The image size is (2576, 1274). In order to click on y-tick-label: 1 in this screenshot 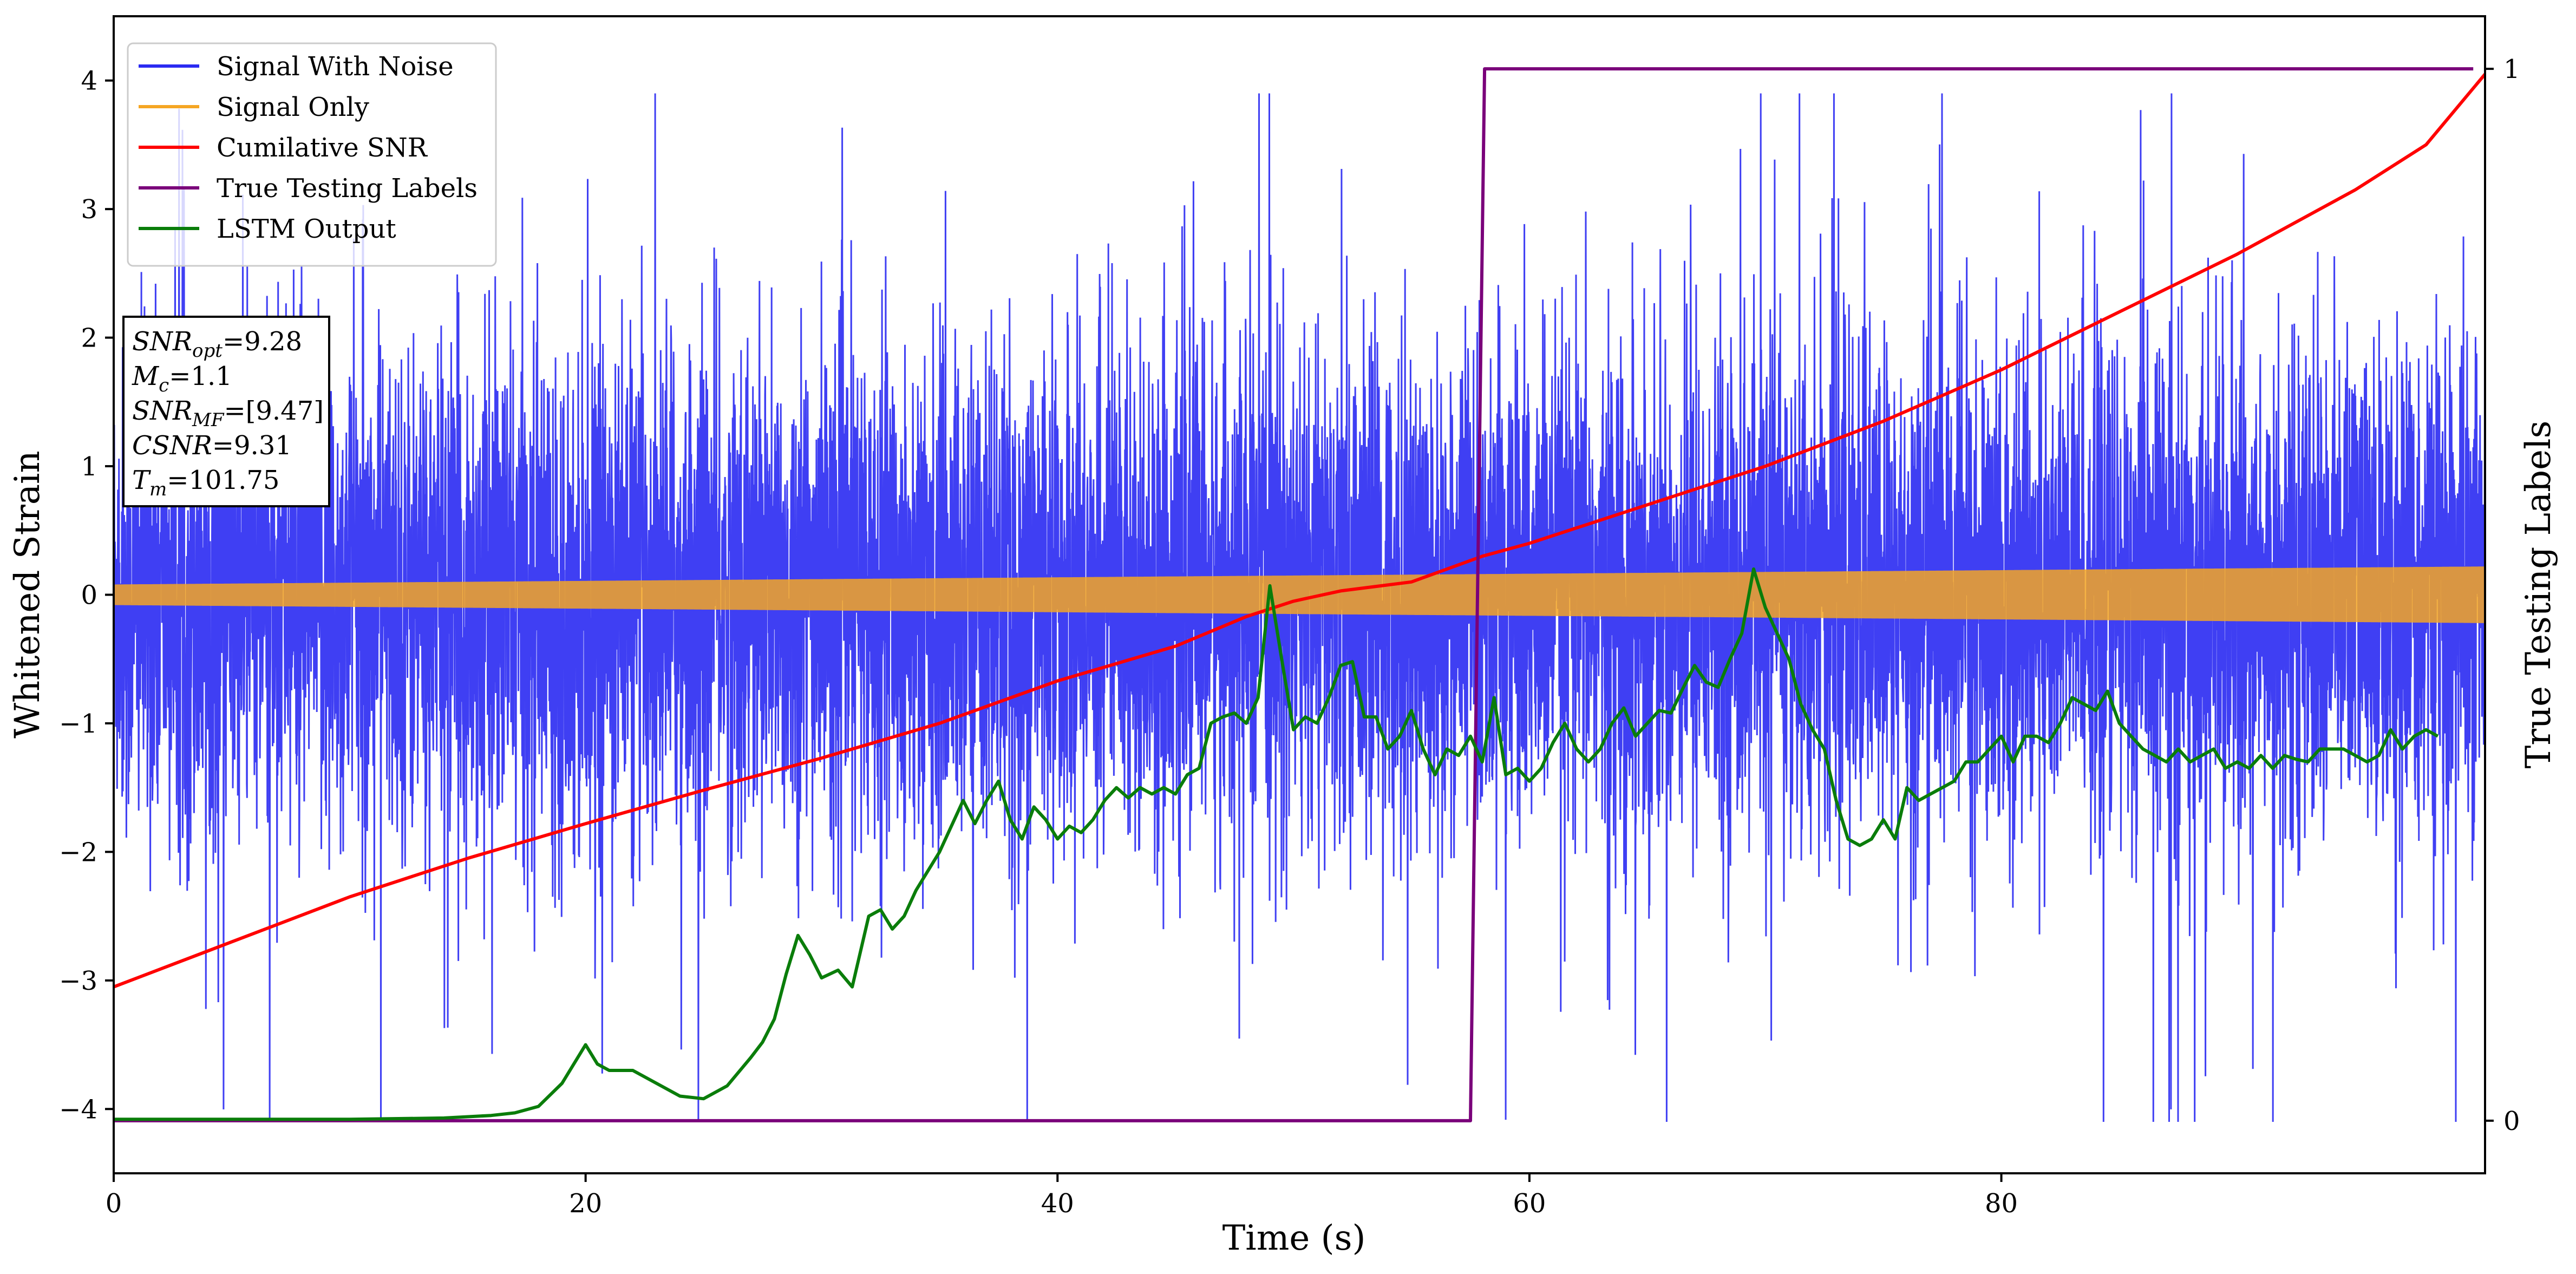, I will do `click(89, 467)`.